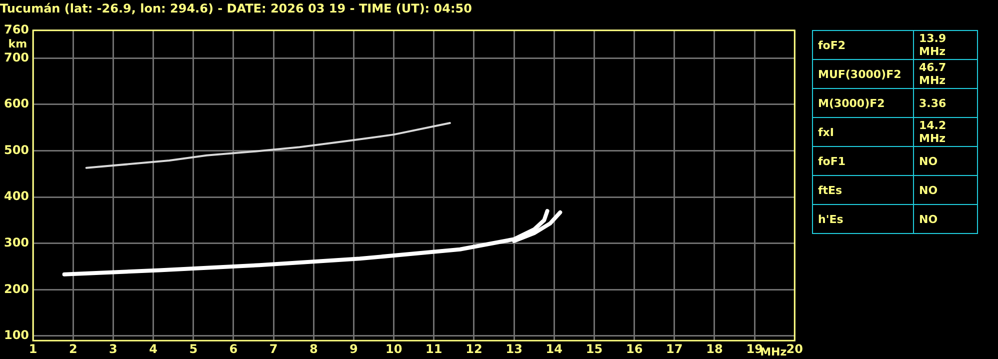 The height and width of the screenshot is (359, 998). I want to click on x-tick-label: 4, so click(153, 349).